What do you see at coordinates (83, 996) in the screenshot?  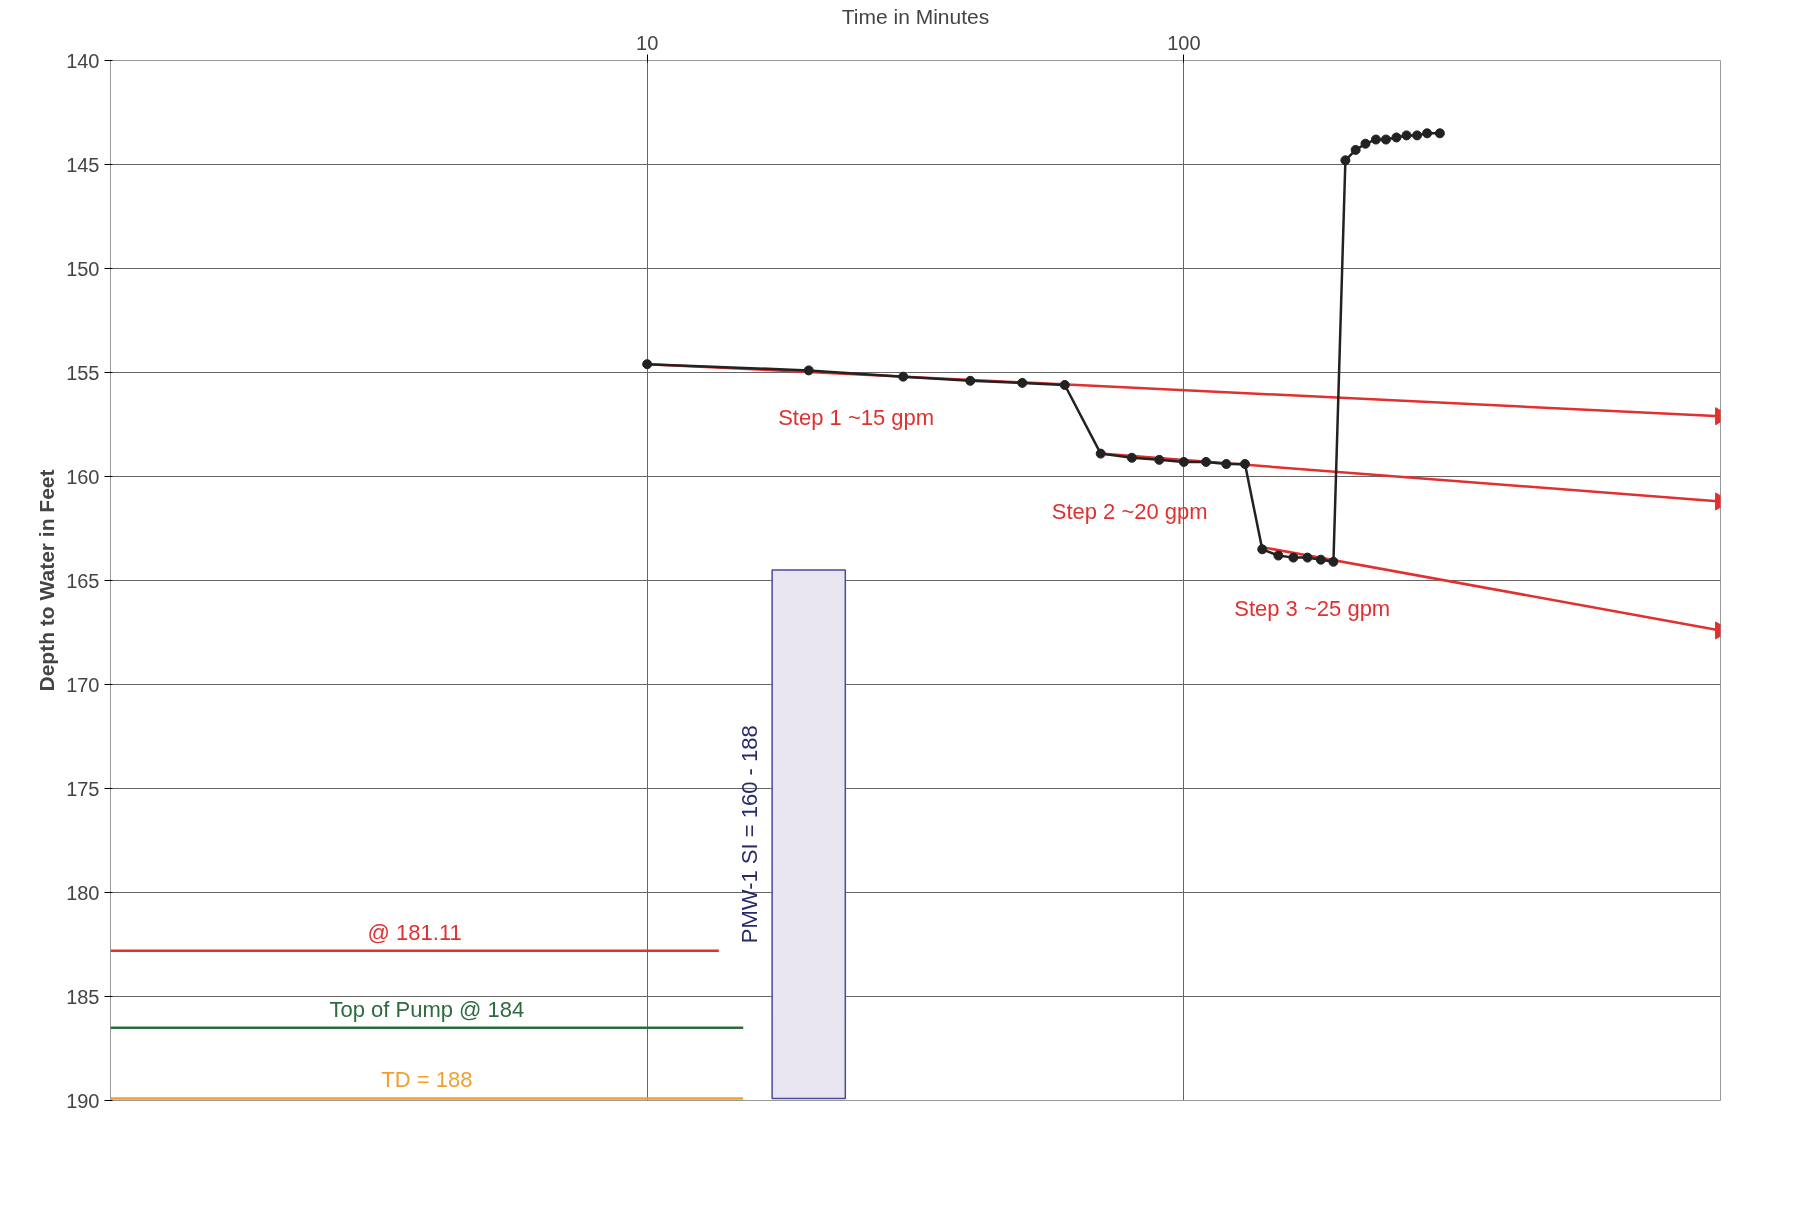 I see `y-tick-label: 185` at bounding box center [83, 996].